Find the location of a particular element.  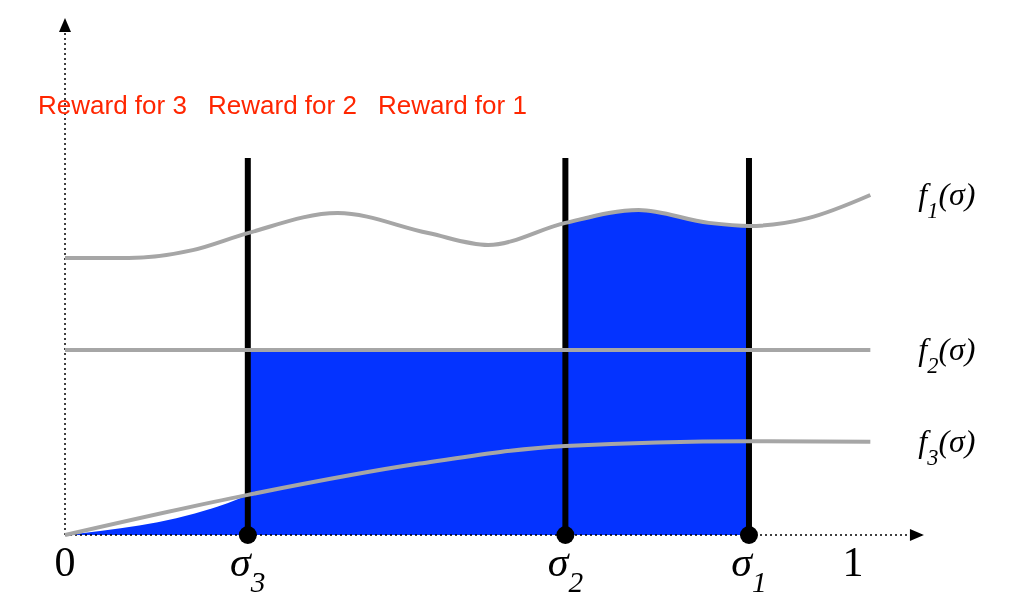

text: Reward for 3 is located at coordinates (112, 105).